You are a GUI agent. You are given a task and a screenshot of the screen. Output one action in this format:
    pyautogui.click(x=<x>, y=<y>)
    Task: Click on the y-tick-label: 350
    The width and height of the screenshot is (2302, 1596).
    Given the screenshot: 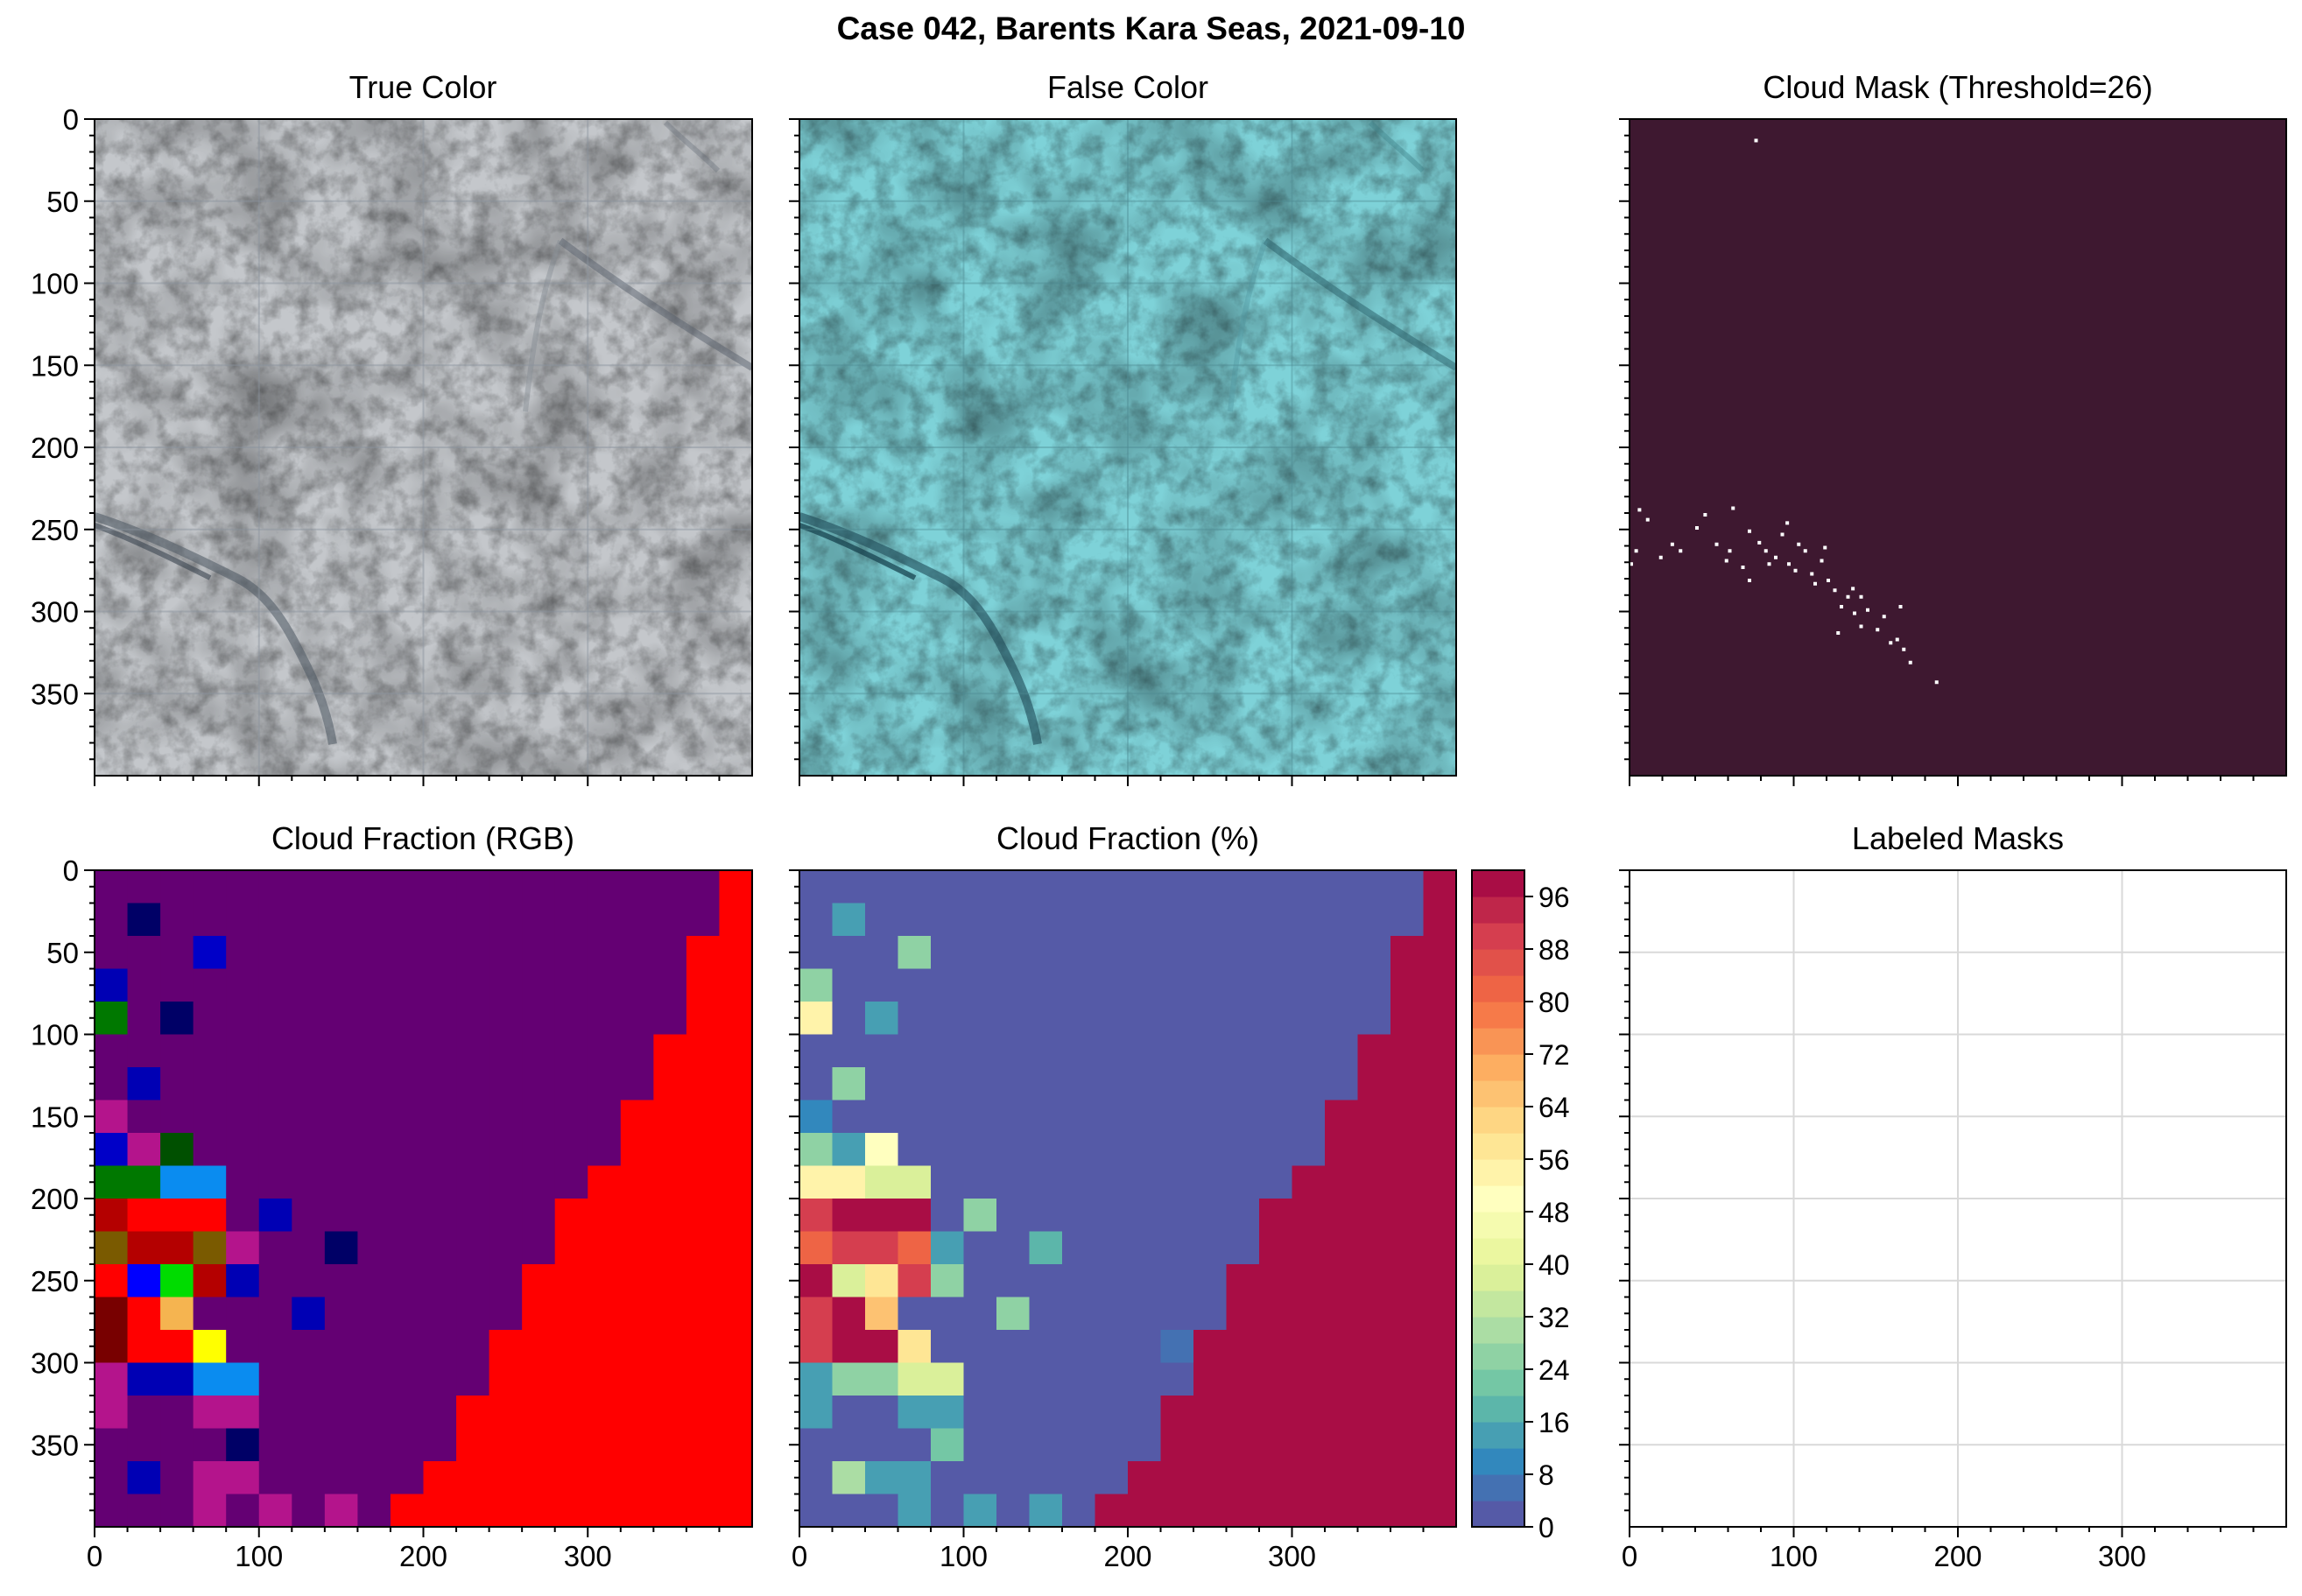 What is the action you would take?
    pyautogui.click(x=55, y=694)
    